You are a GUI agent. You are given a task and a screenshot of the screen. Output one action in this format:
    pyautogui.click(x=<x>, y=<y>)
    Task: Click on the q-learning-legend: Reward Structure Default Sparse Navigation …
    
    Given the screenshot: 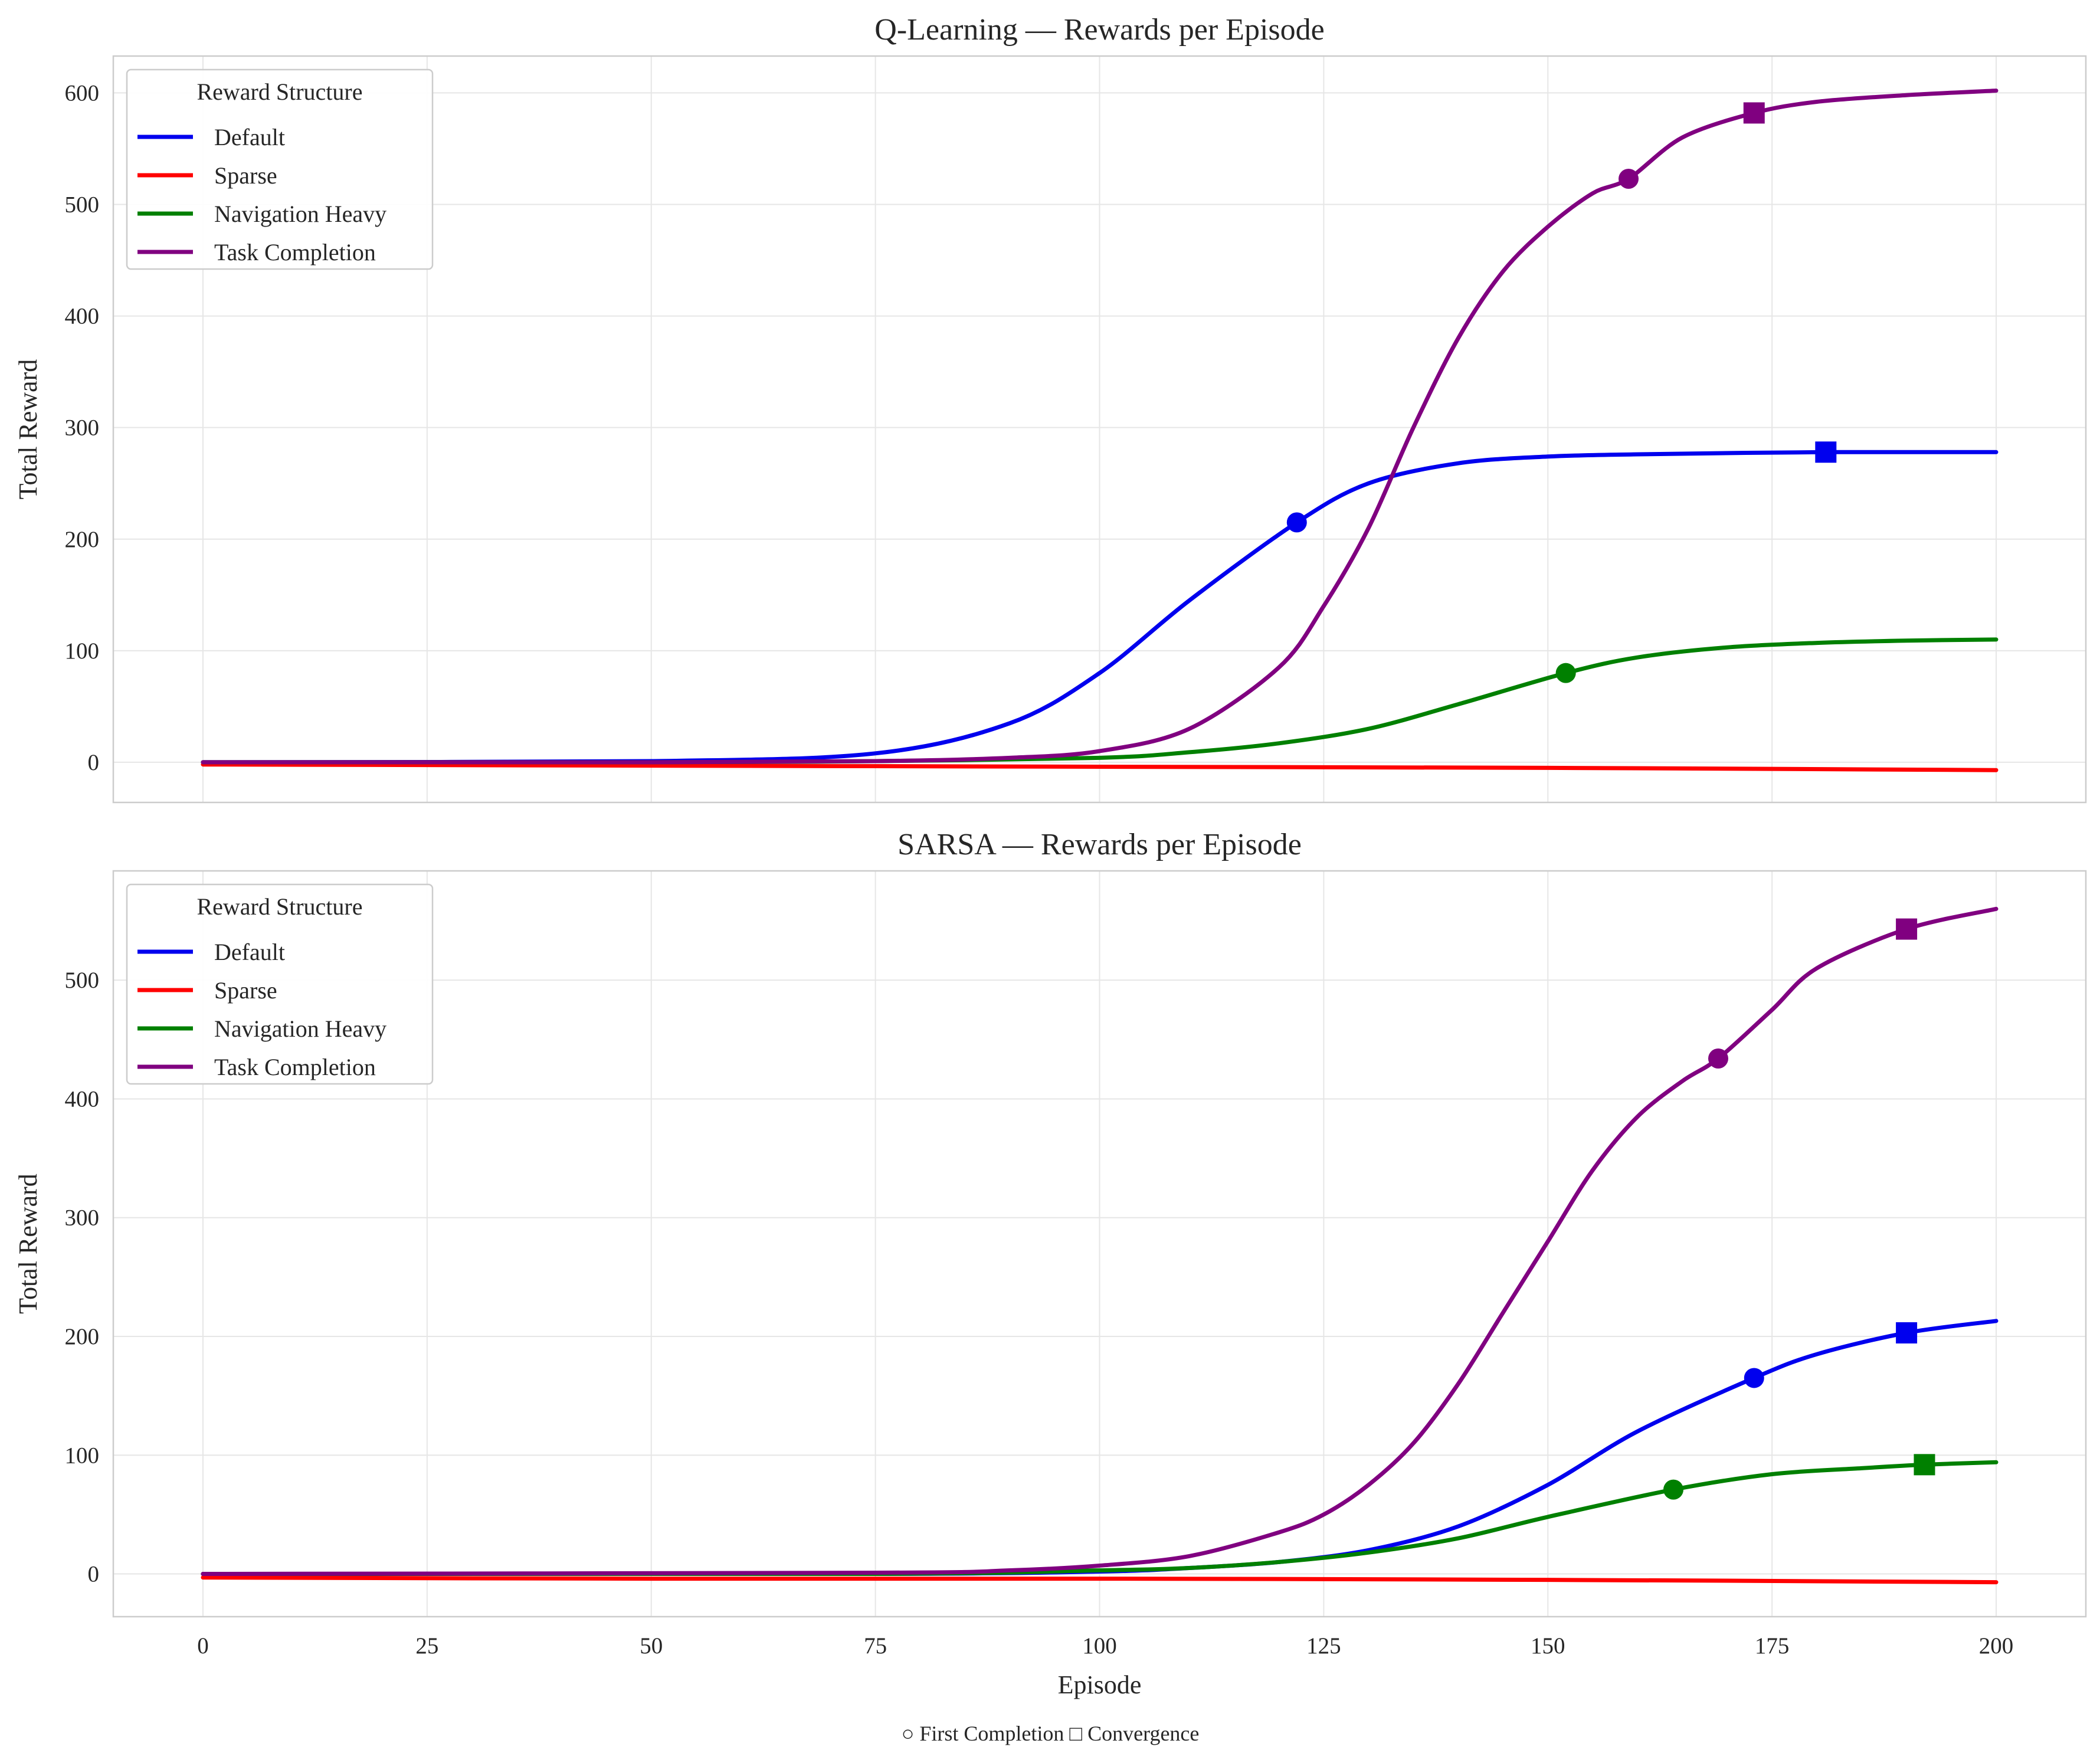 What is the action you would take?
    pyautogui.click(x=280, y=169)
    